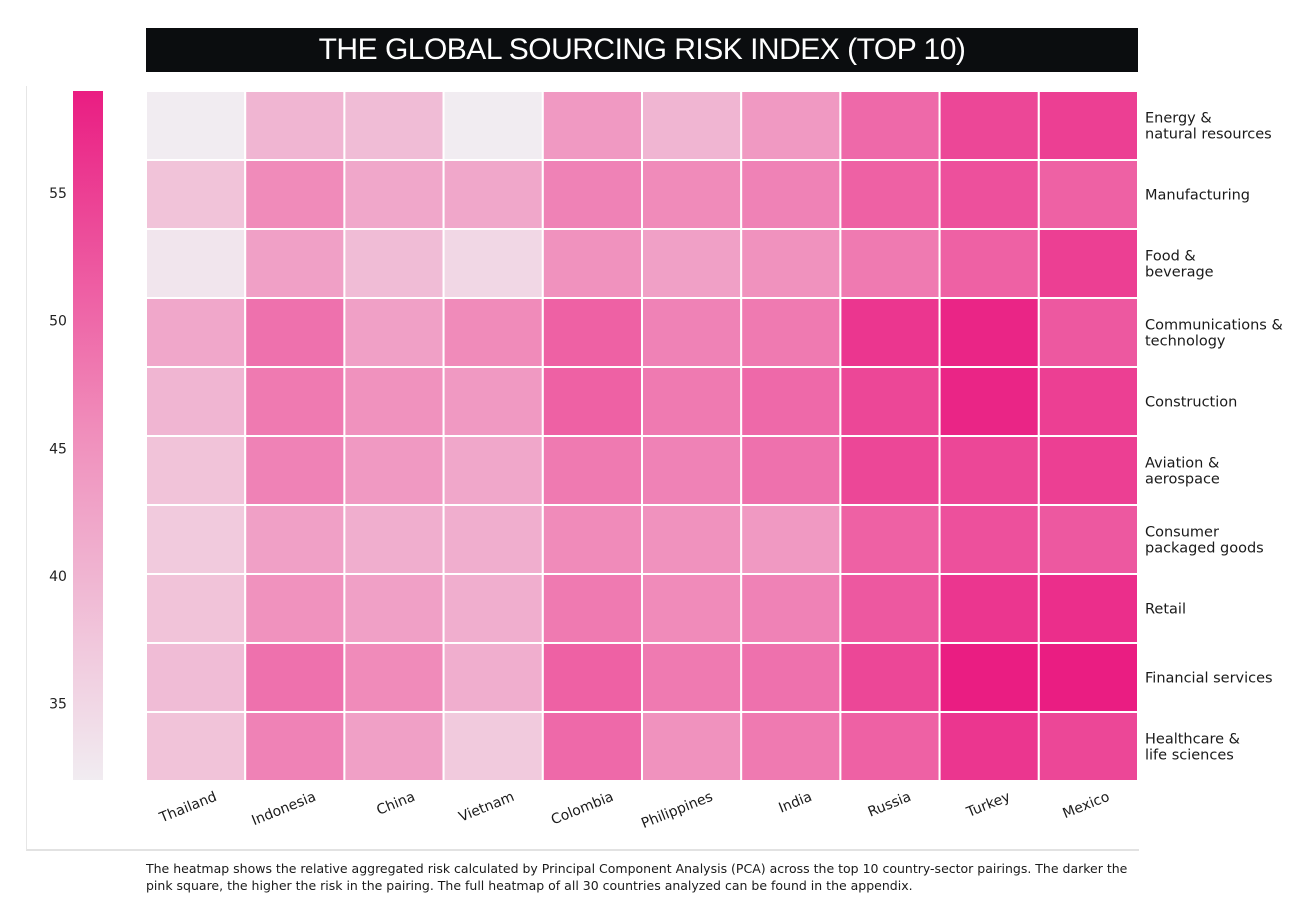 Image resolution: width=1304 pixels, height=920 pixels. I want to click on colorbar-tick-label: 40, so click(58, 577).